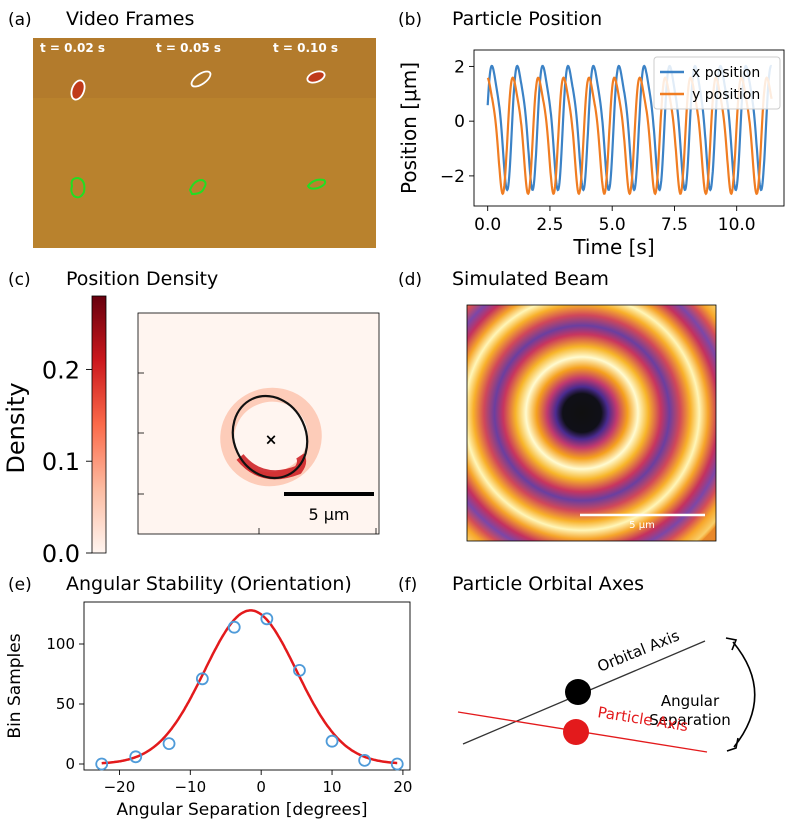  What do you see at coordinates (726, 73) in the screenshot?
I see `legend-label: x position` at bounding box center [726, 73].